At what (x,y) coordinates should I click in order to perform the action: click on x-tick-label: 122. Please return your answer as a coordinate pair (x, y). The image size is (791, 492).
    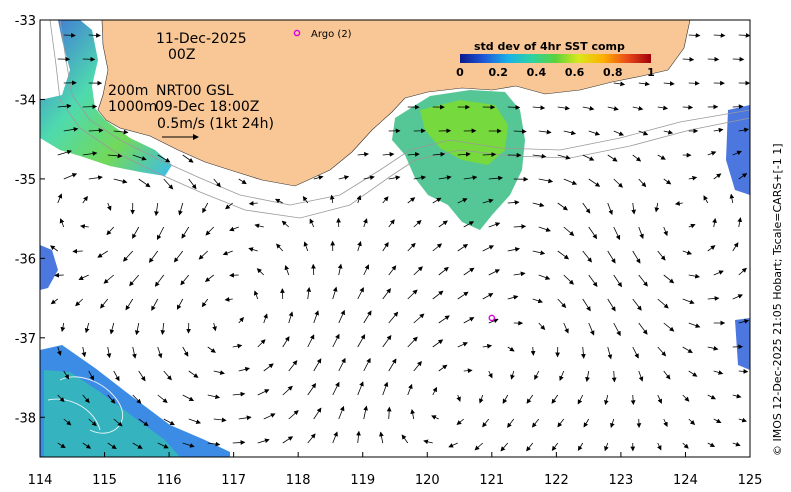
    Looking at the image, I should click on (556, 480).